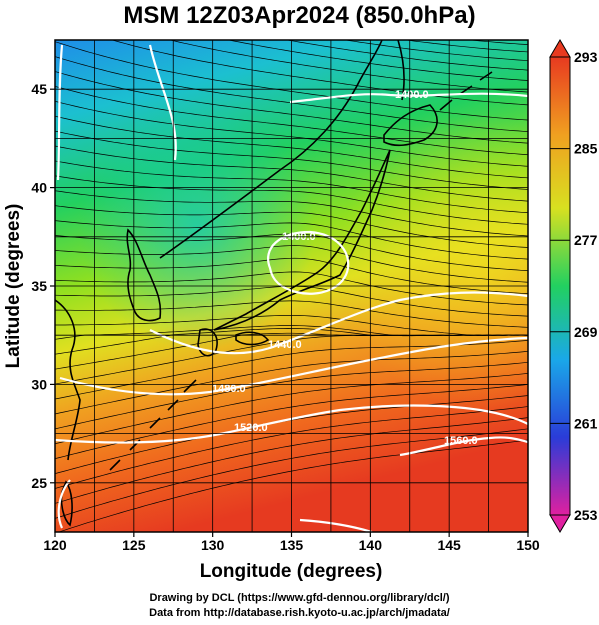 Image resolution: width=599 pixels, height=625 pixels. I want to click on contour-label: 1400.0, so click(412, 95).